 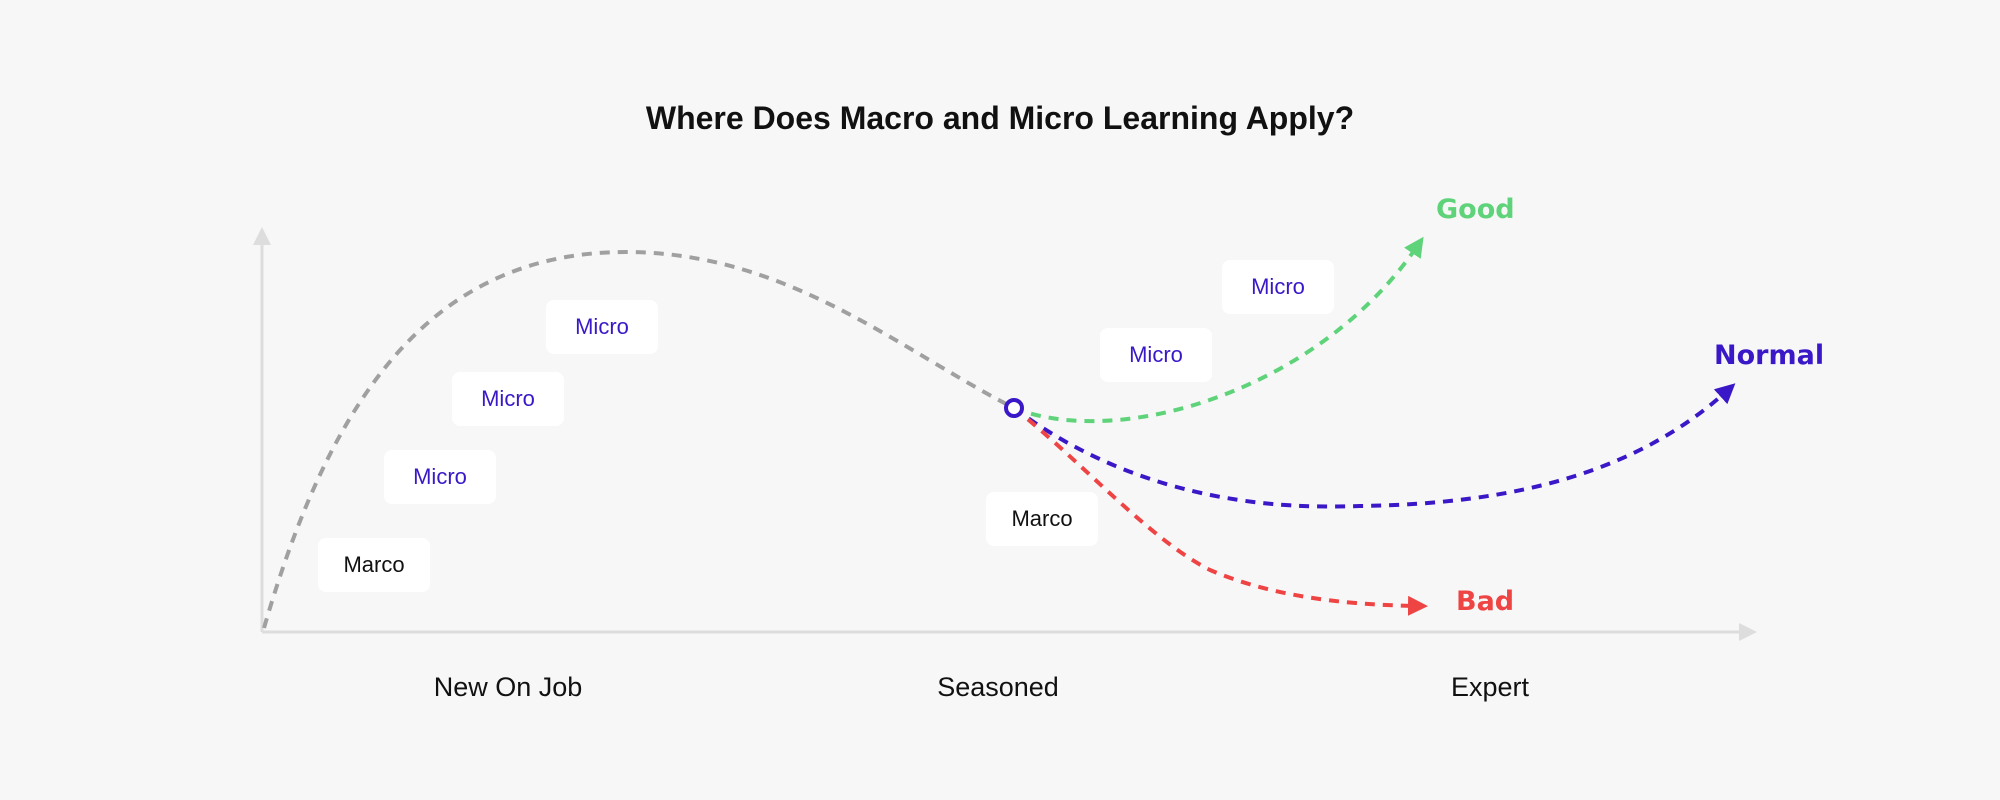 What do you see at coordinates (602, 327) in the screenshot?
I see `micro-box-new-3: Micro` at bounding box center [602, 327].